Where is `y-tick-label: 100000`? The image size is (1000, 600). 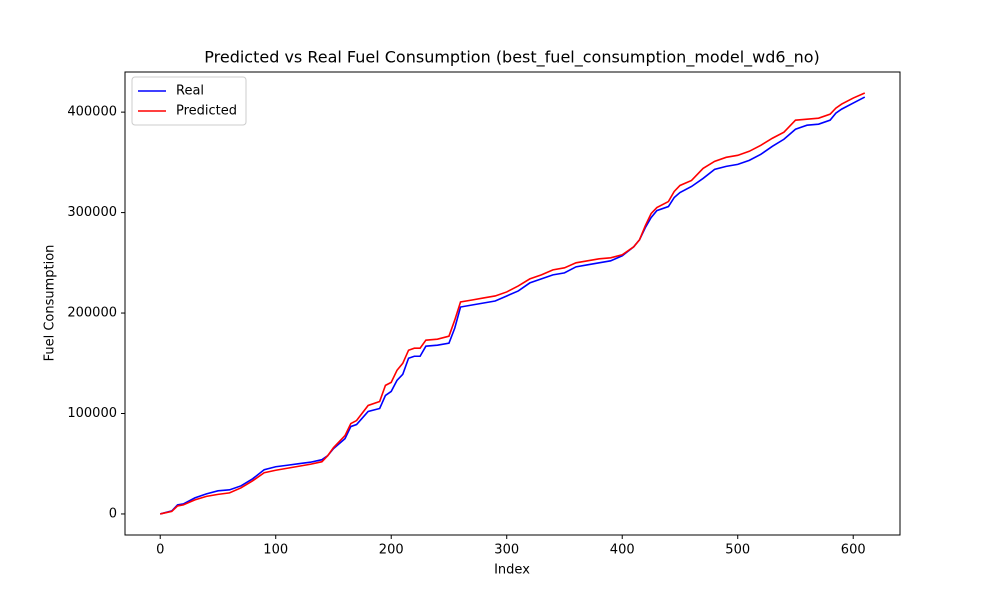
y-tick-label: 100000 is located at coordinates (92, 413).